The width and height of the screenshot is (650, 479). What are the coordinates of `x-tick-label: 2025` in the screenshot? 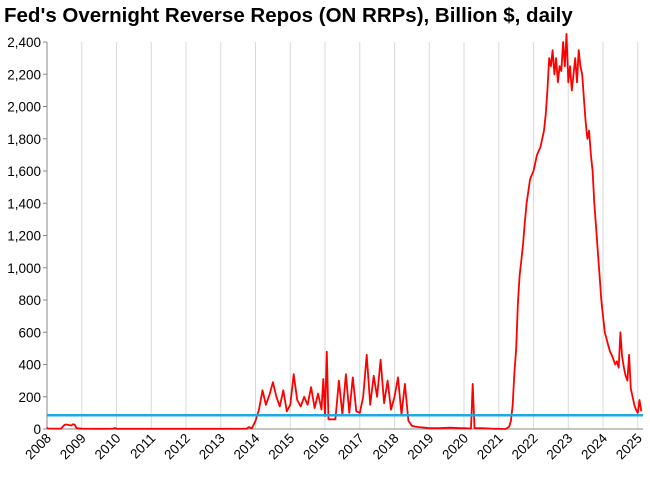 It's located at (629, 447).